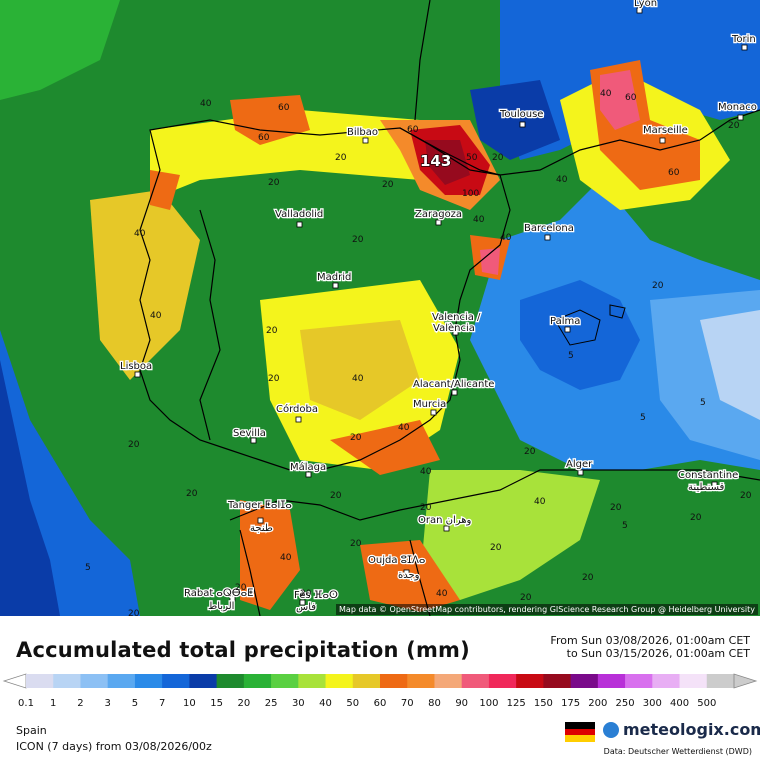 Image resolution: width=760 pixels, height=760 pixels. Describe the element at coordinates (108, 703) in the screenshot. I see `scale-label: 3` at that location.